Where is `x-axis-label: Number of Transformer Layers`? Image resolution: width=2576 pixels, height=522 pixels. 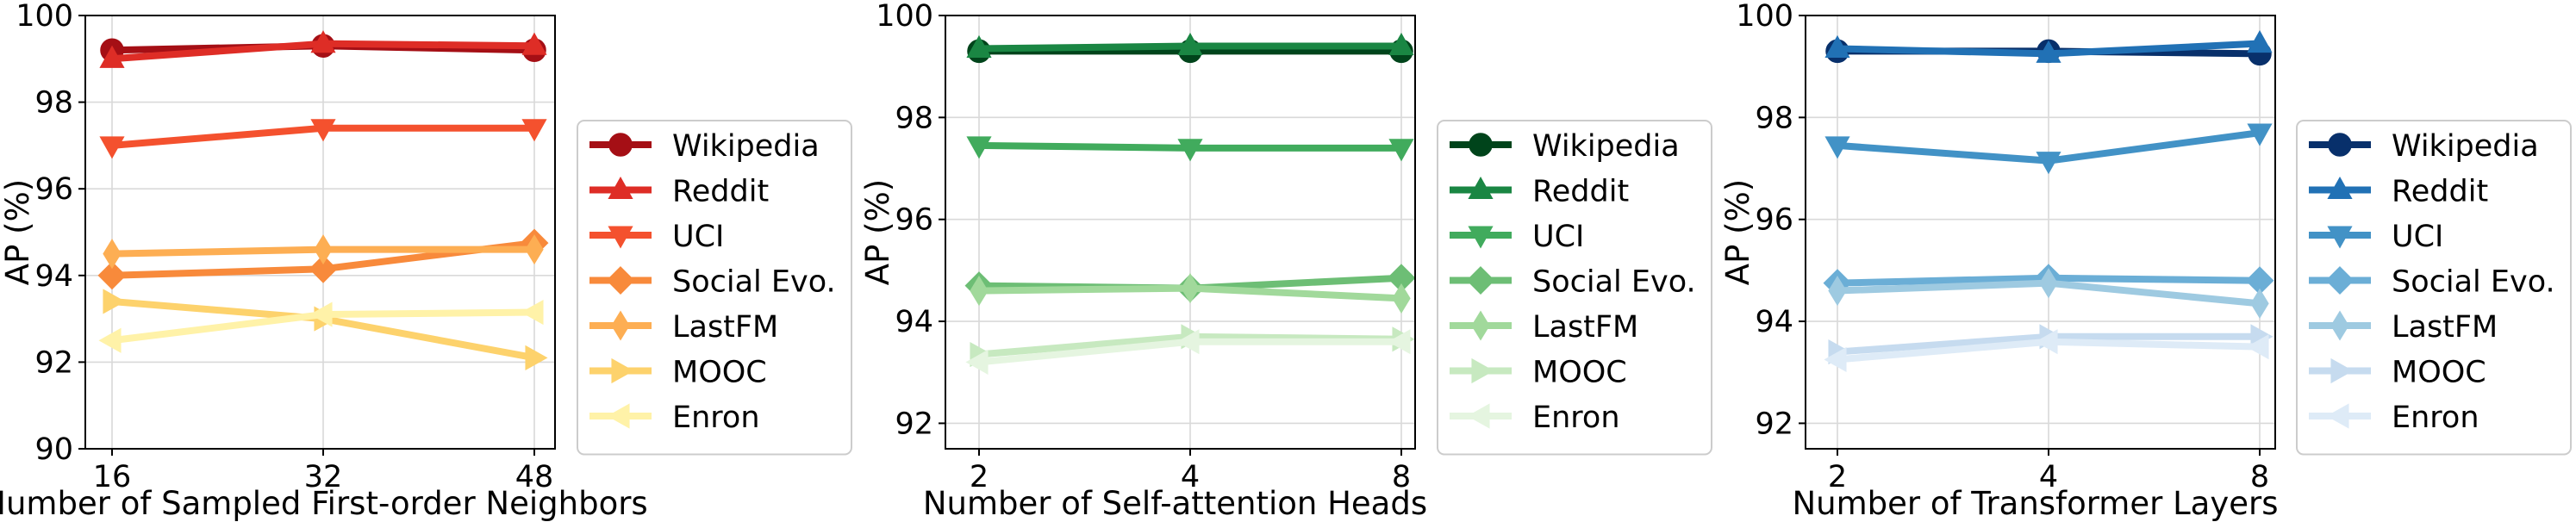
x-axis-label: Number of Transformer Layers is located at coordinates (2035, 503).